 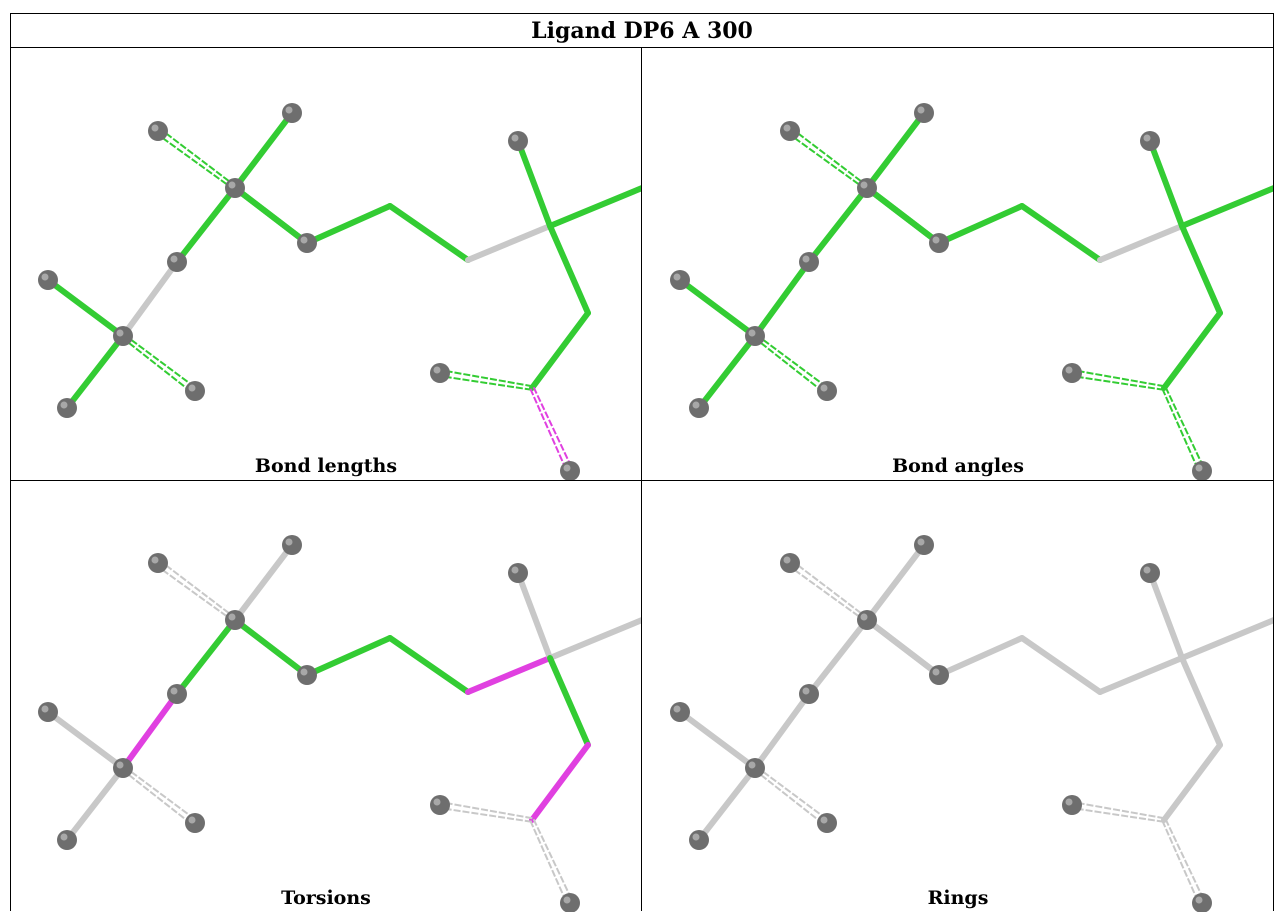 I want to click on panel-caption: Torsions, so click(x=326, y=898).